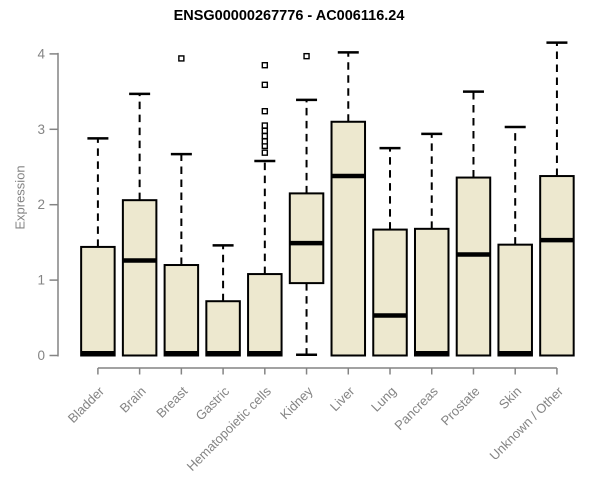  I want to click on box-skin, so click(515, 241).